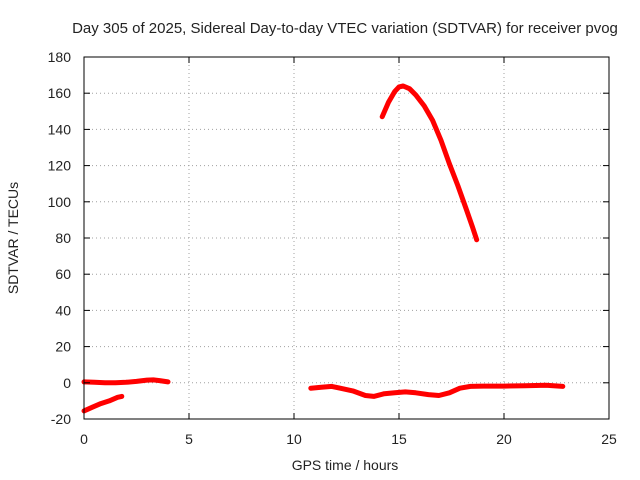 The width and height of the screenshot is (640, 480). Describe the element at coordinates (63, 238) in the screenshot. I see `y-tick-label: 80` at that location.